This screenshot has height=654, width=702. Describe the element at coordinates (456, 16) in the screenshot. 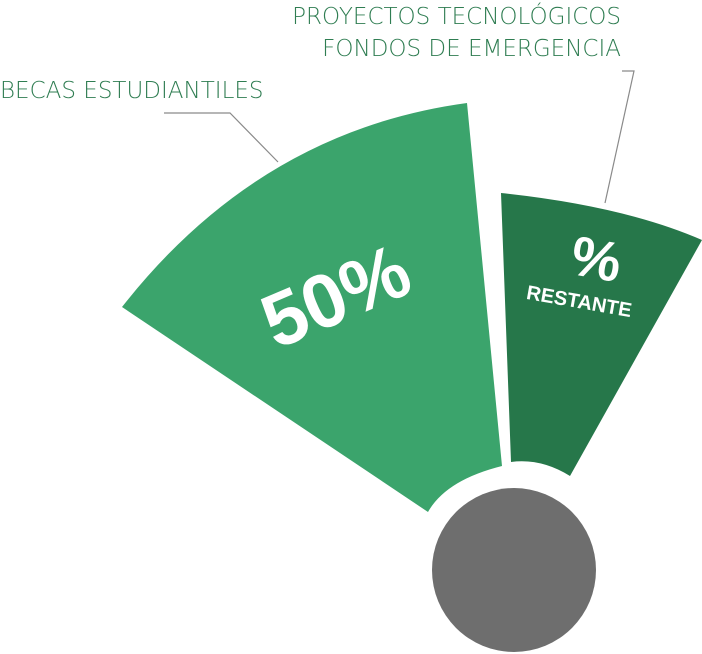

I see `label-proyectos-tecnologicos: PROYECTOS TECNOLÓGICOS` at that location.